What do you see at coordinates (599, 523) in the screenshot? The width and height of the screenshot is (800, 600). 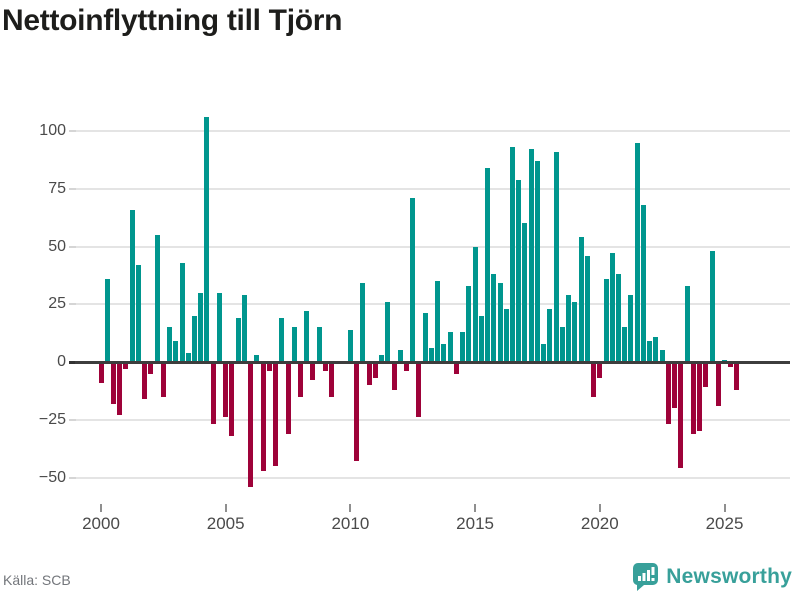 I see `x-axis-label: 2020` at bounding box center [599, 523].